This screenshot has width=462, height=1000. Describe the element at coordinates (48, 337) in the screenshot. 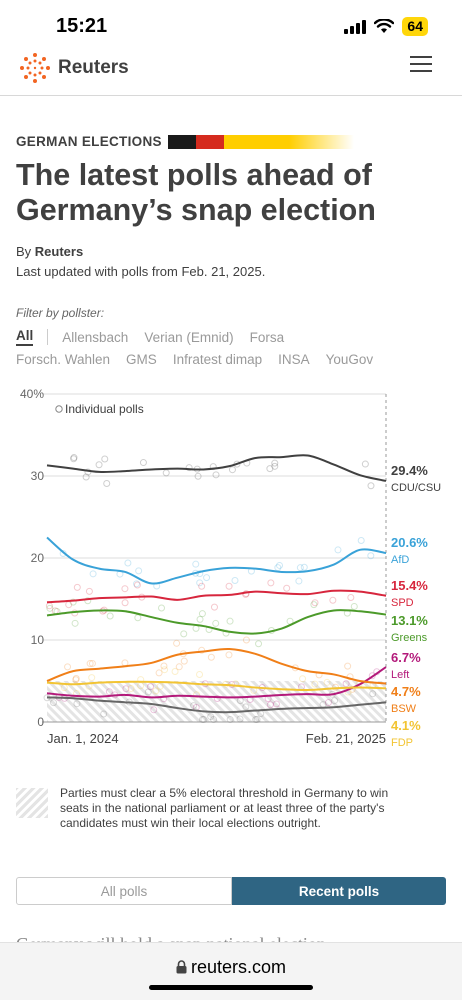

I see `filter-divider` at that location.